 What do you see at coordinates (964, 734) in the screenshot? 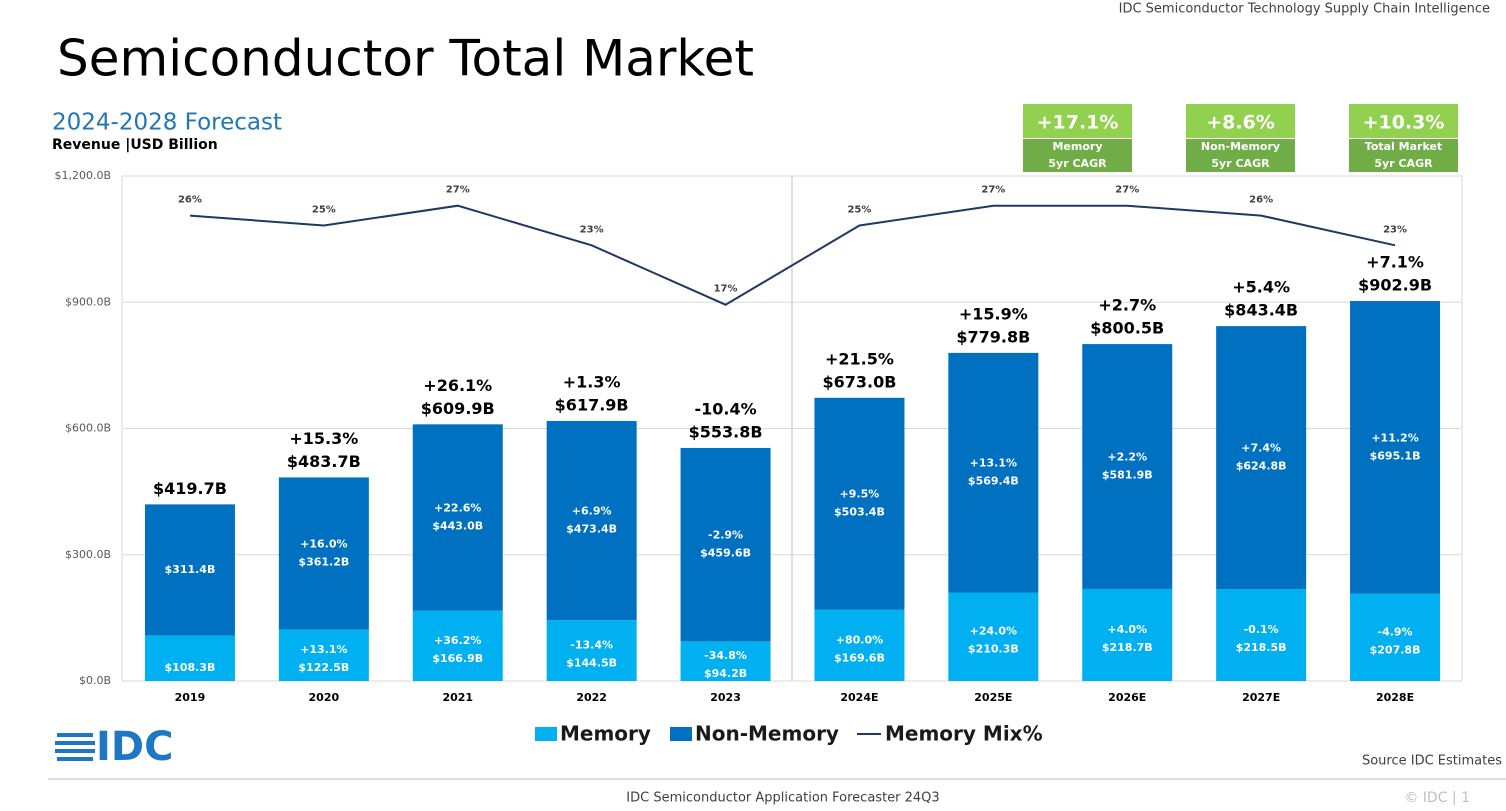
I see `legend-label: Memory Mix%` at bounding box center [964, 734].